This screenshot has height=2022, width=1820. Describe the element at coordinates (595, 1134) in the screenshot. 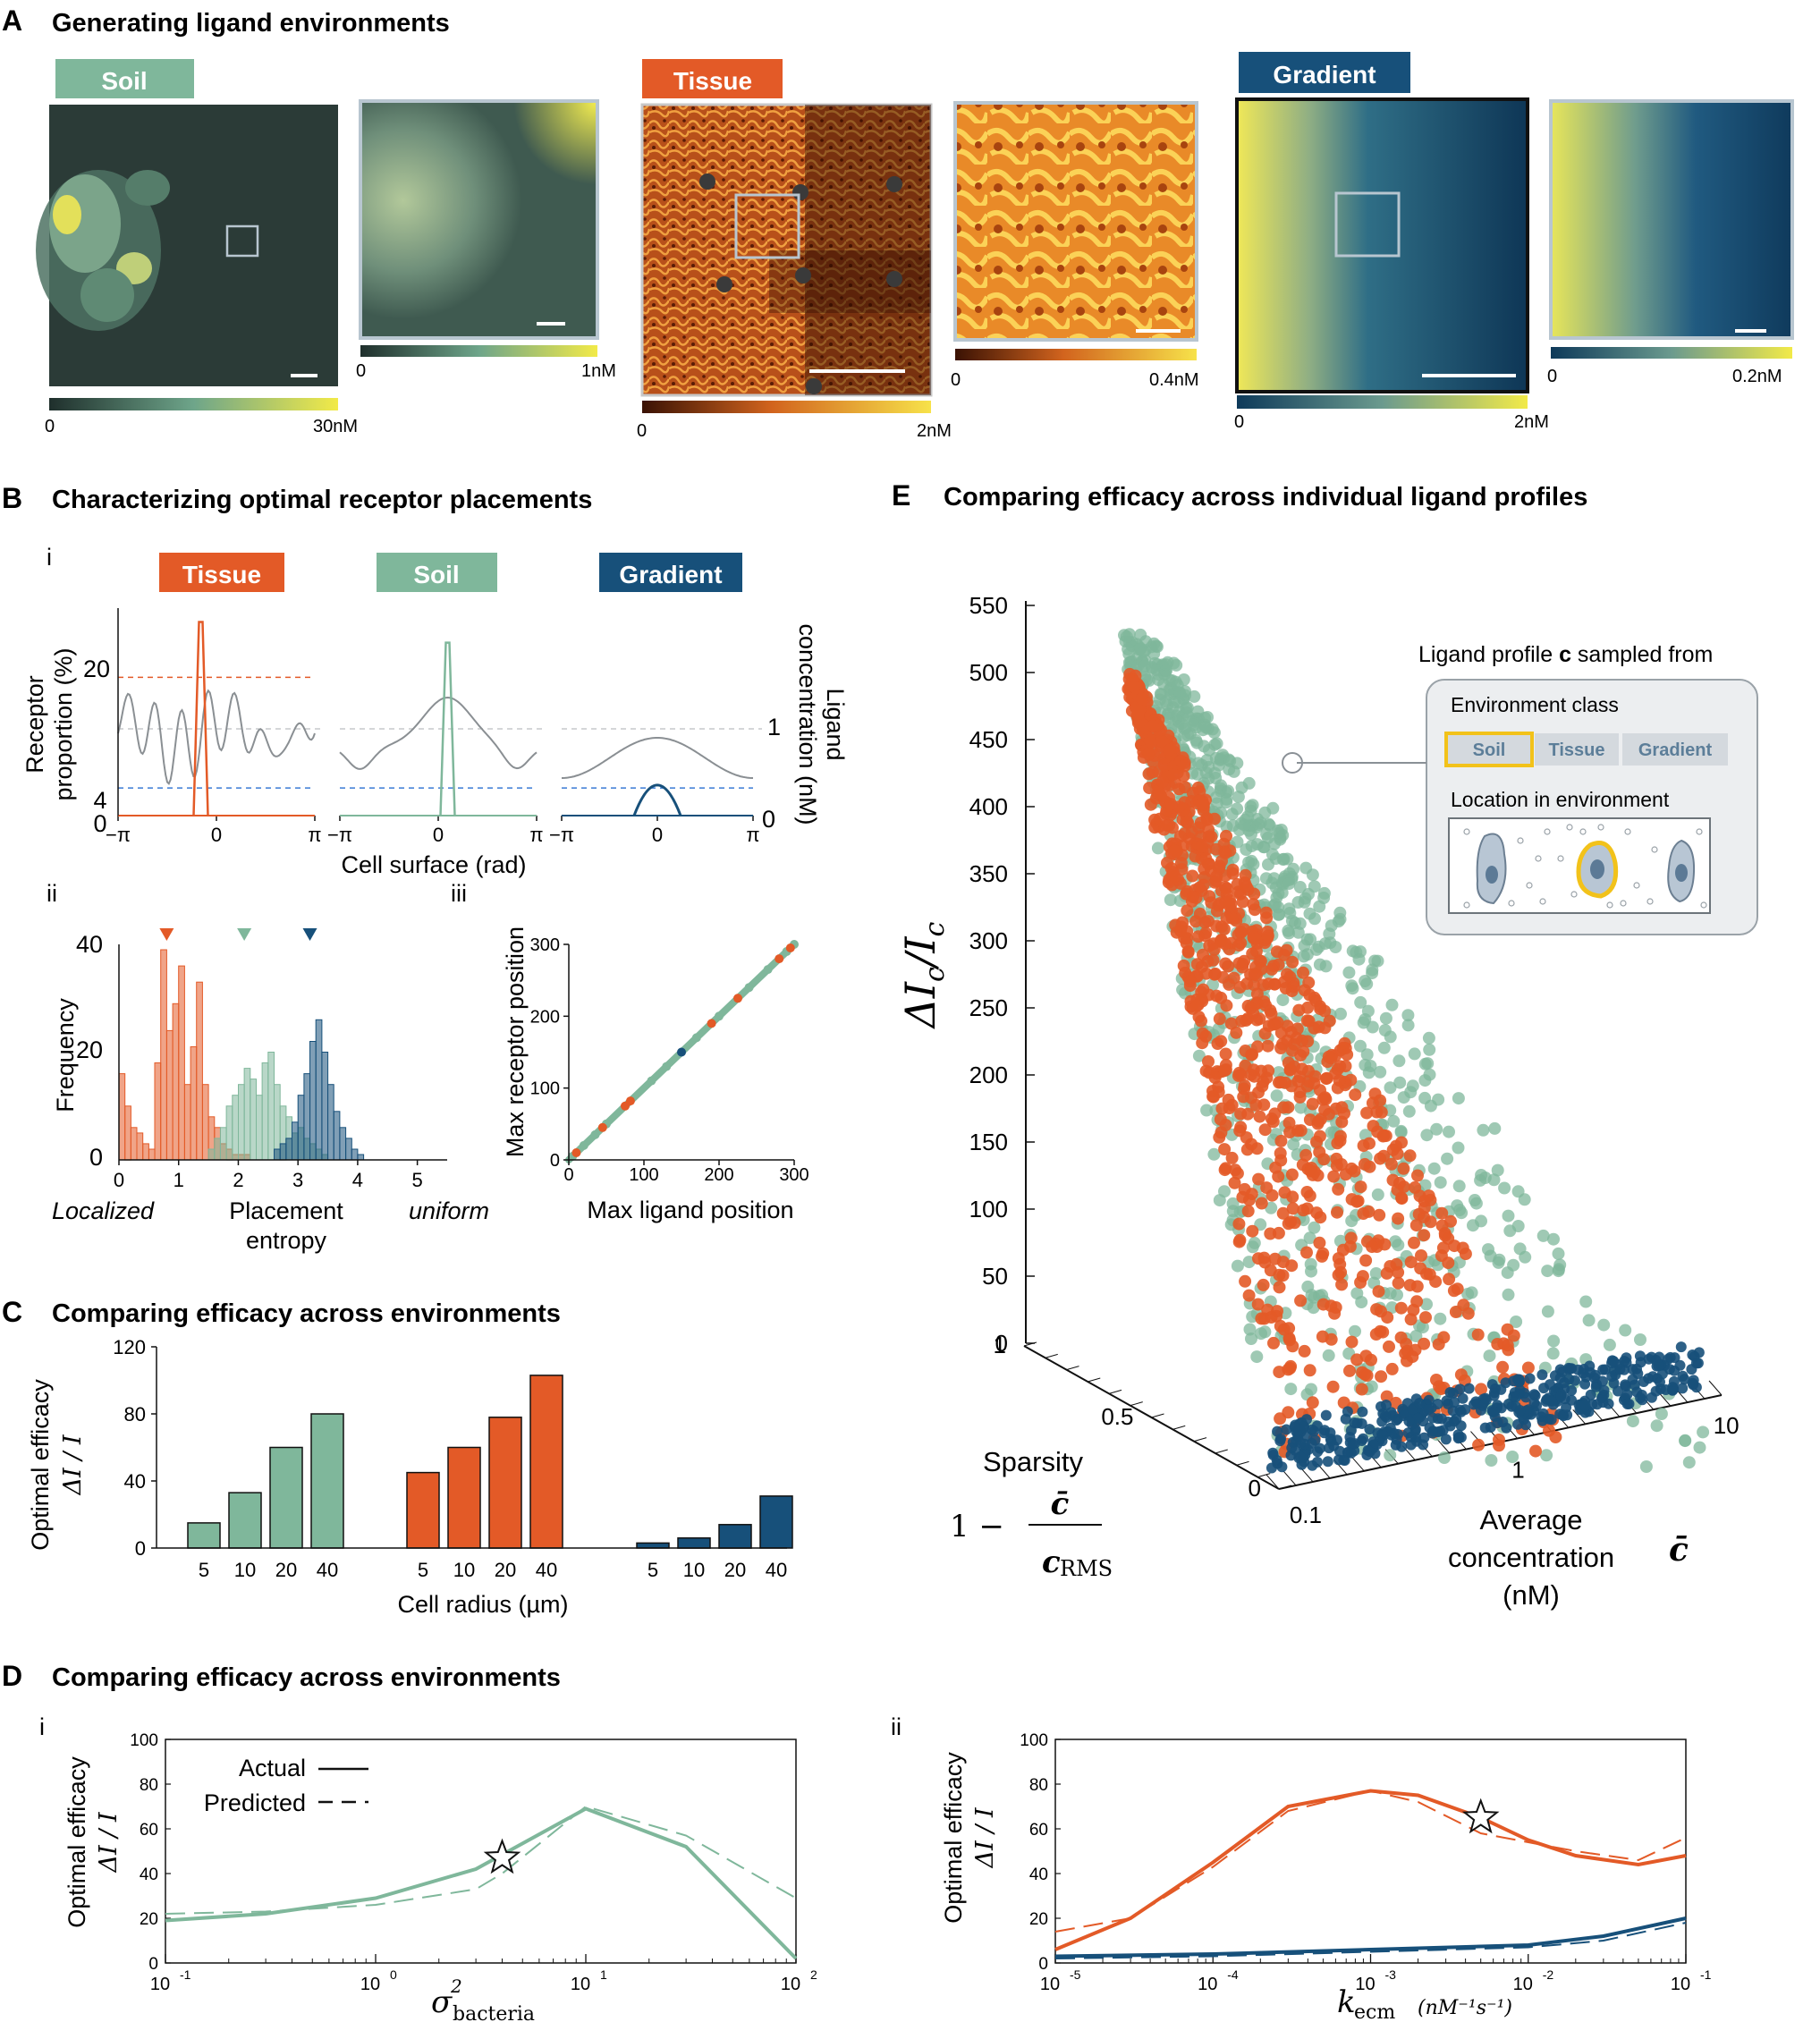

I see `b-iii-point-soil` at that location.